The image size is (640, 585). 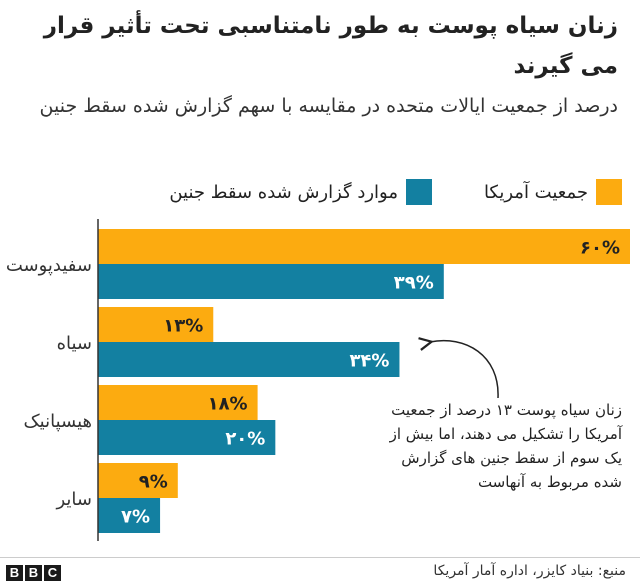 I want to click on legend-label-population: جمعیت آمریکا, so click(x=535, y=192).